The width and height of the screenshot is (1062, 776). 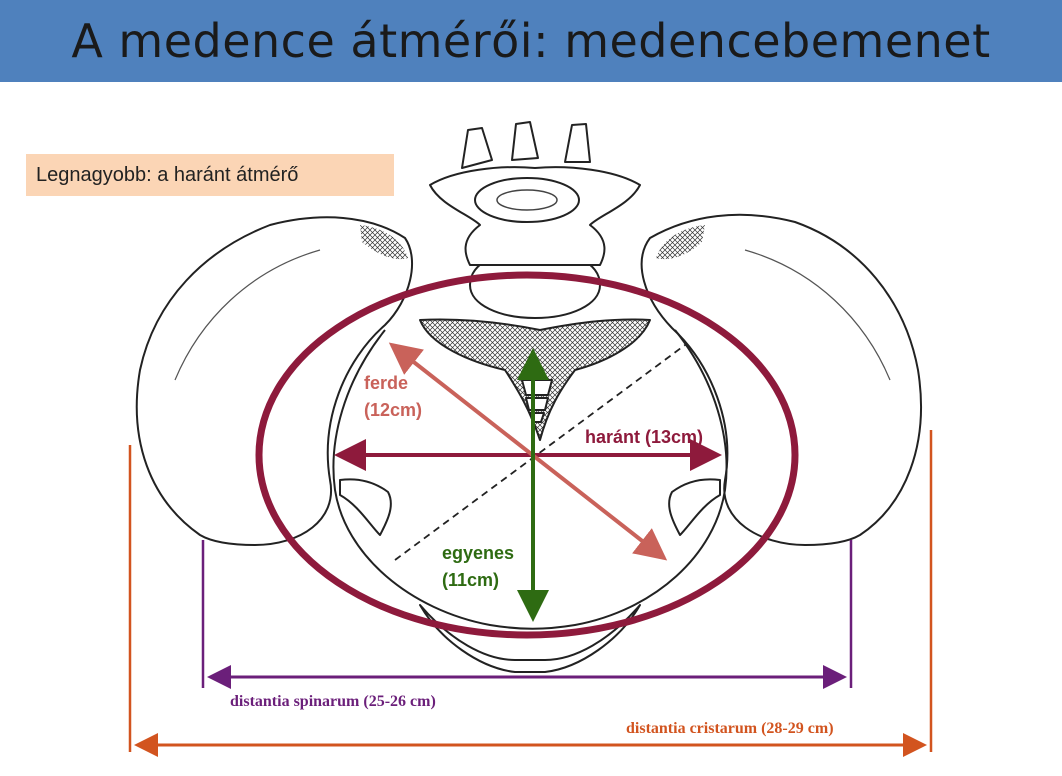 What do you see at coordinates (365, 507) in the screenshot?
I see `left-ischial-spine` at bounding box center [365, 507].